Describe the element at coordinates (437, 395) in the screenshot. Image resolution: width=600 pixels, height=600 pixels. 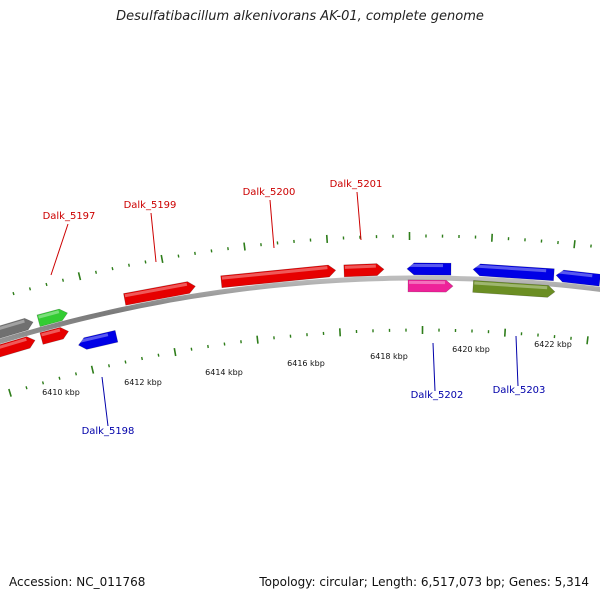
I see `gene-label: Dalk_5202` at that location.